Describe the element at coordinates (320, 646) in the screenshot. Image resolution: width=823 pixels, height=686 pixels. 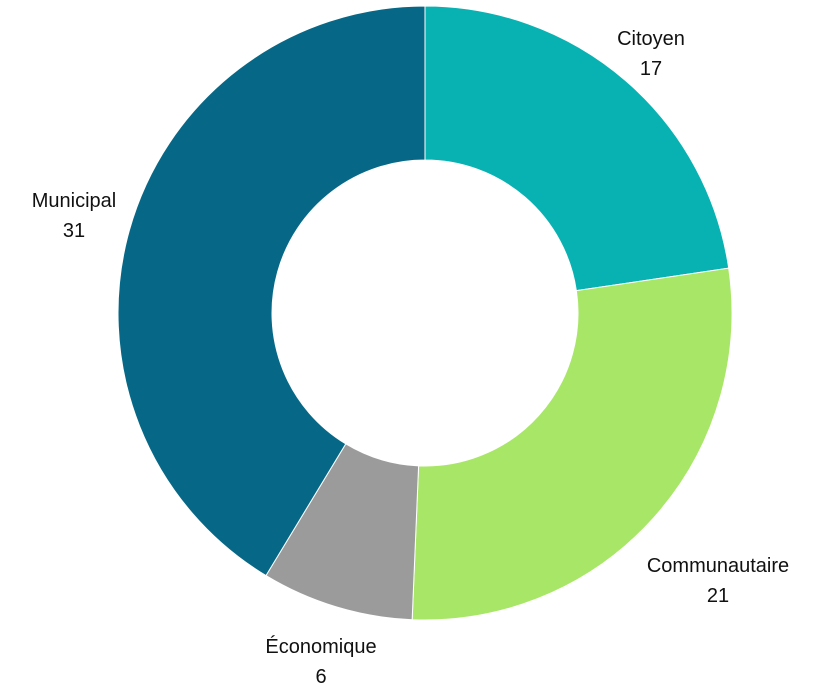
I see `slice-label-economique: Économique` at that location.